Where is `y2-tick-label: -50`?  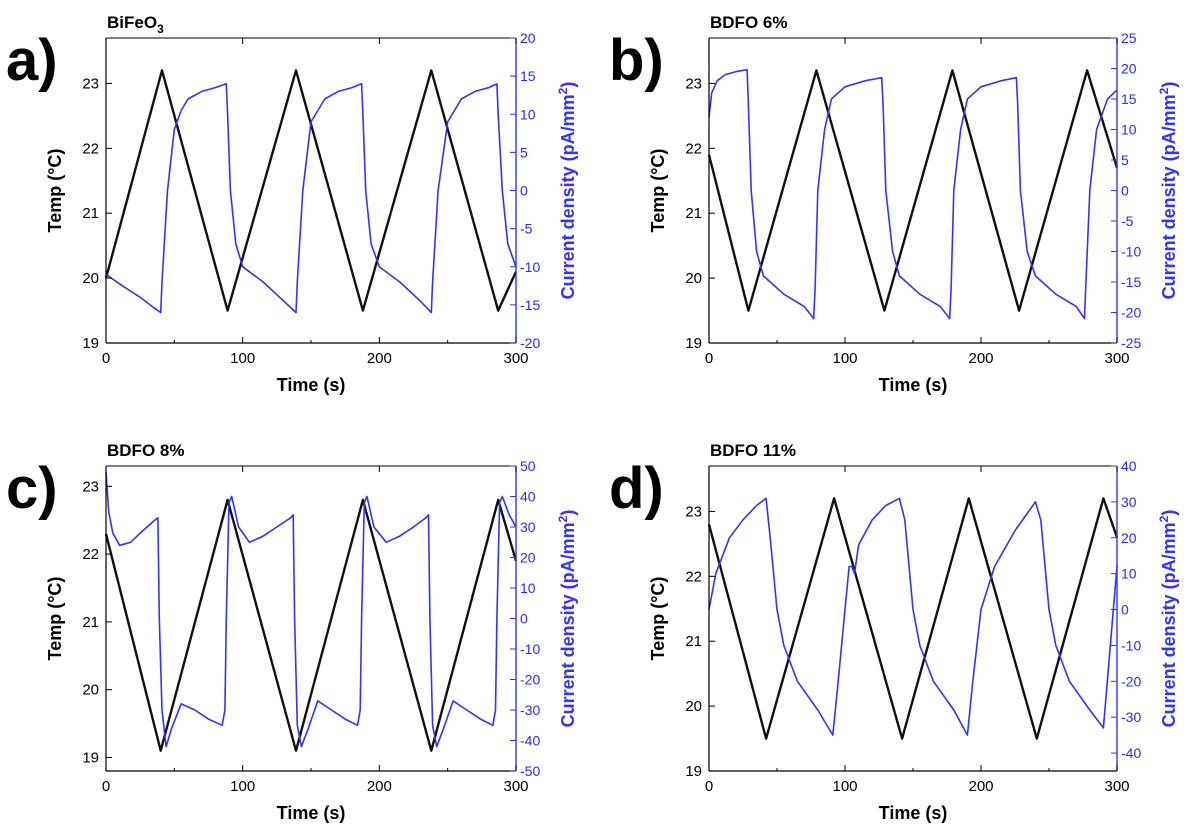 y2-tick-label: -50 is located at coordinates (530, 771).